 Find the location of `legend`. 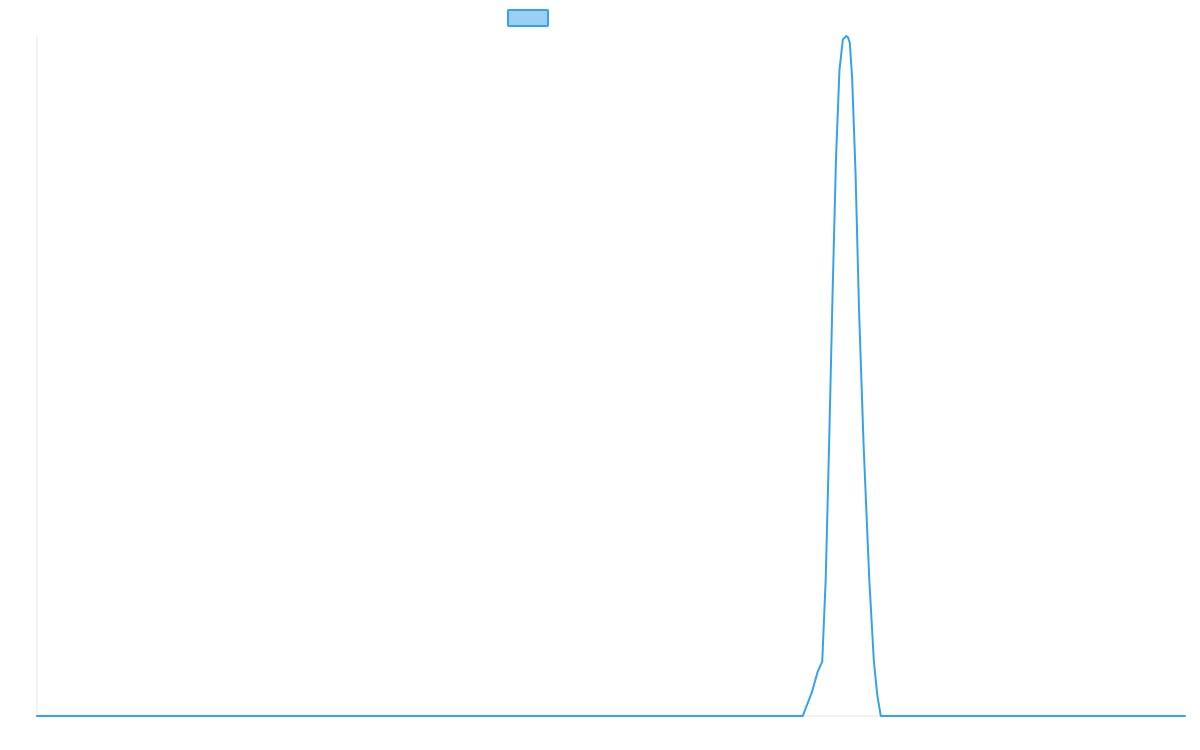

legend is located at coordinates (528, 18).